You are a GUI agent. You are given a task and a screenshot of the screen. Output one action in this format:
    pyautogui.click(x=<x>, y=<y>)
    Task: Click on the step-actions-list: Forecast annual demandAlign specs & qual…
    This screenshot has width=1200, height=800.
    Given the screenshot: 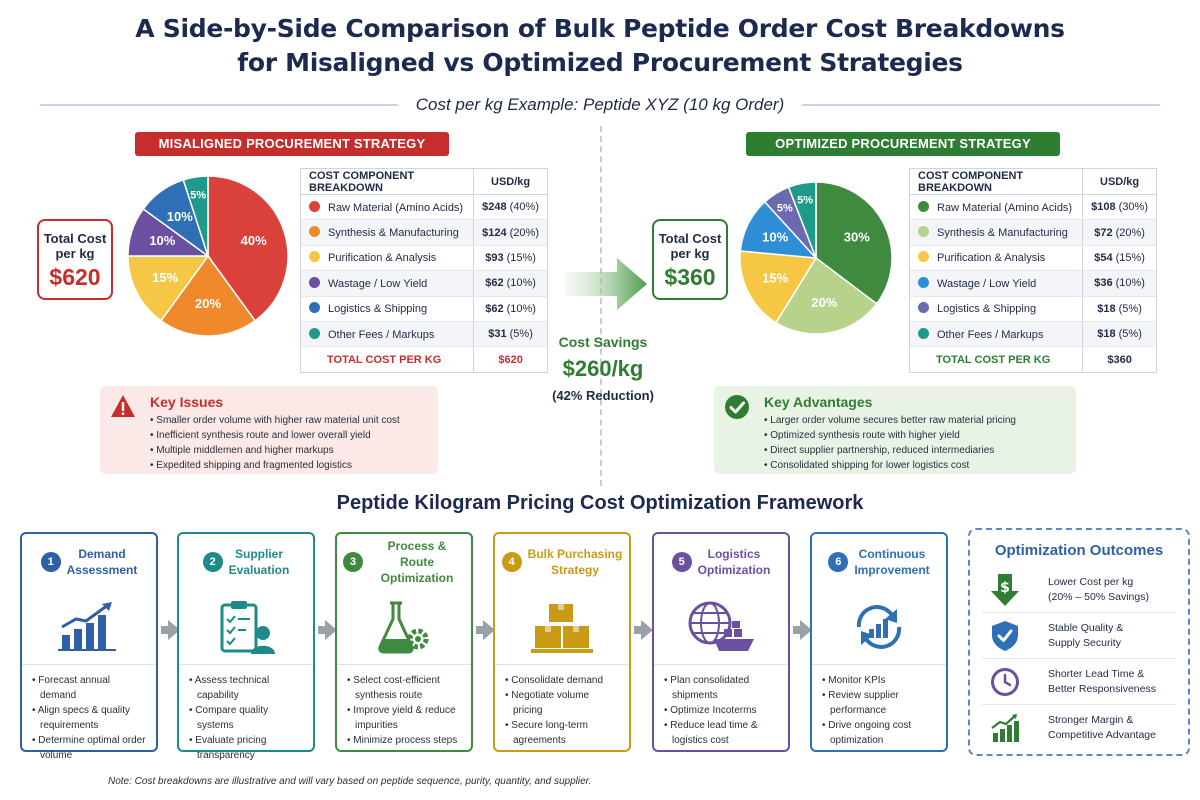 What is the action you would take?
    pyautogui.click(x=89, y=713)
    